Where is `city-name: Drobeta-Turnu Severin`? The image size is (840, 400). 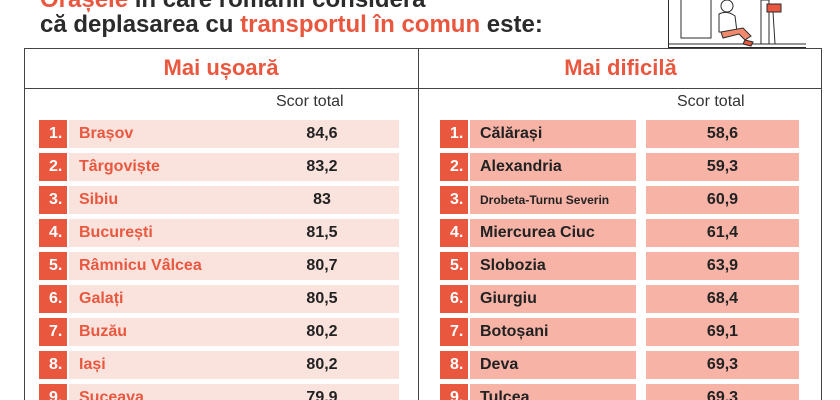 city-name: Drobeta-Turnu Severin is located at coordinates (553, 200).